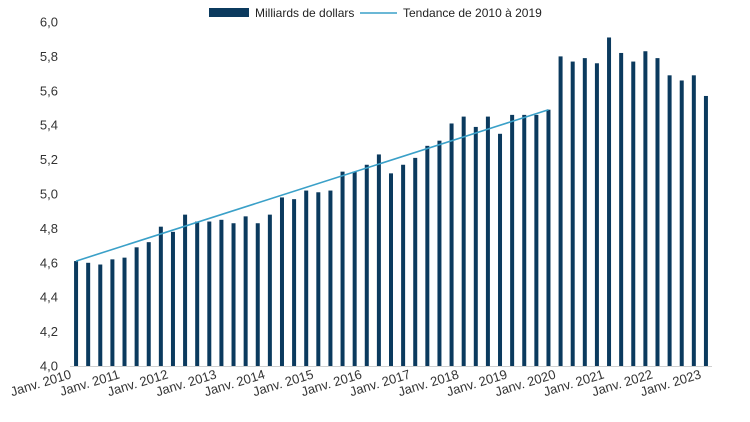 The image size is (750, 422). What do you see at coordinates (49, 56) in the screenshot?
I see `y-tick-label: 5,8` at bounding box center [49, 56].